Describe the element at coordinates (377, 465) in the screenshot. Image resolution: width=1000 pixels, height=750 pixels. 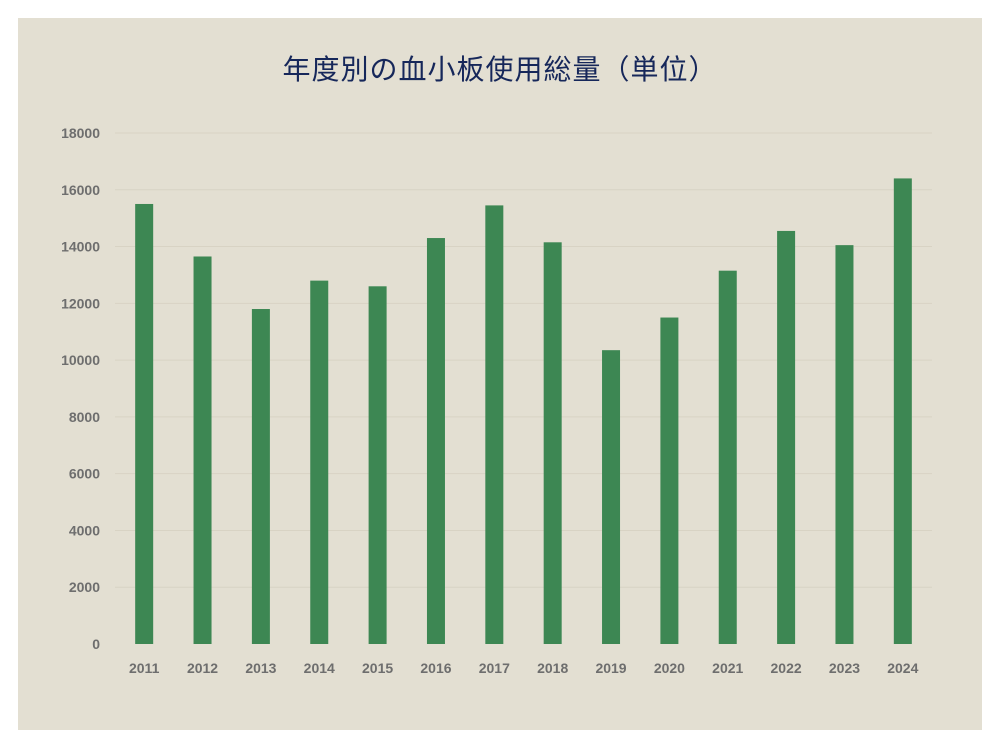
I see `bar-2015` at that location.